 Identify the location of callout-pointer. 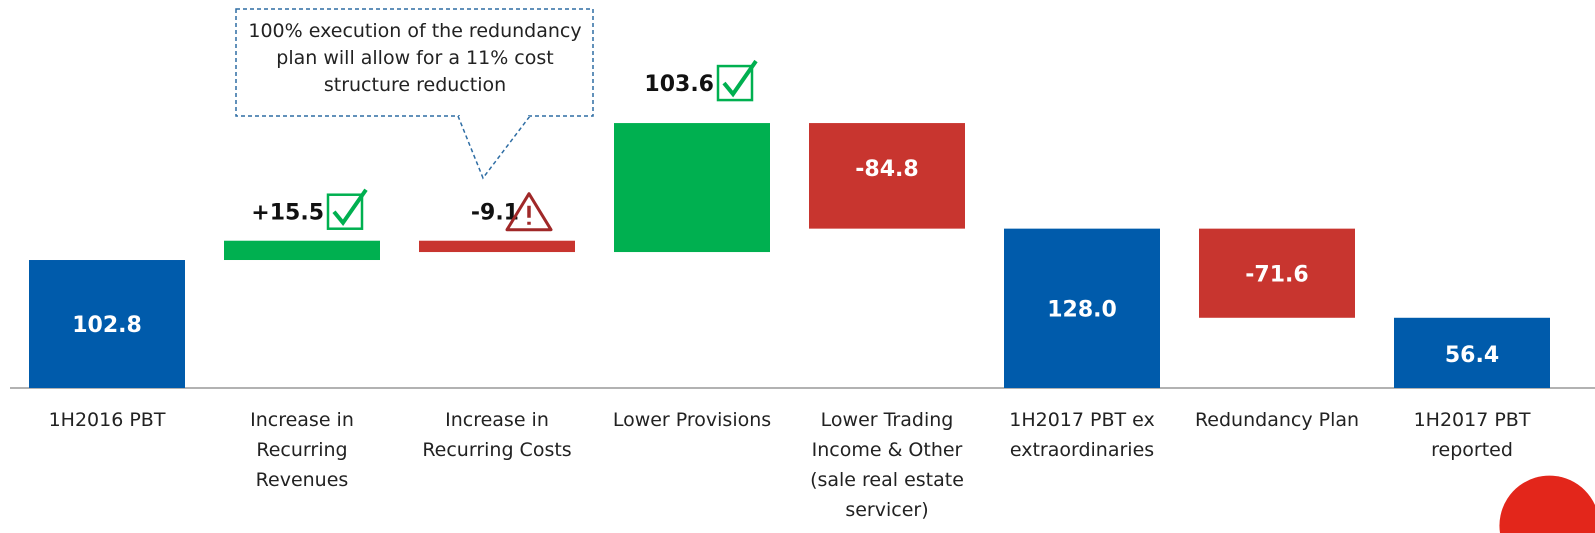
(494, 147).